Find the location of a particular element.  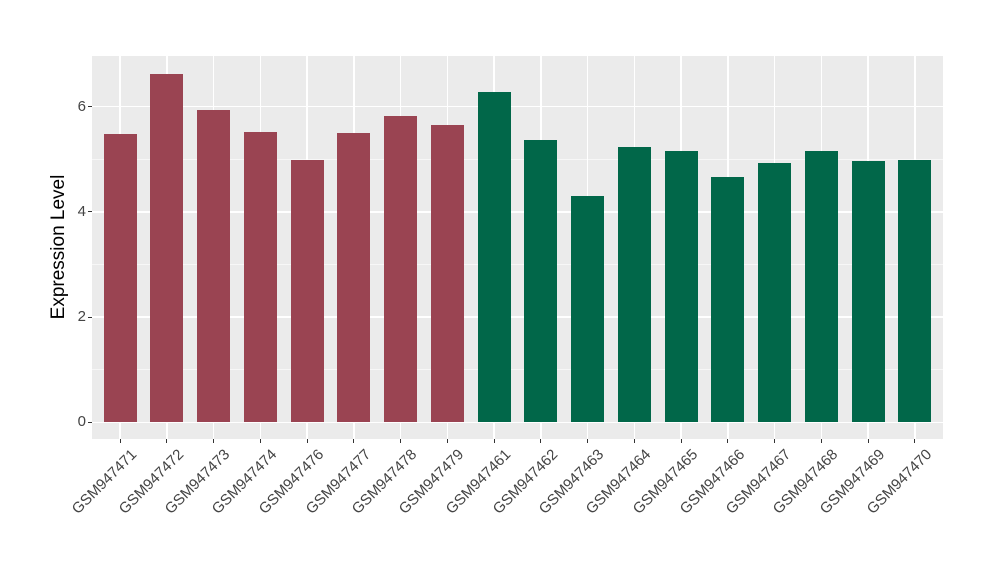

y-tick-label: 2 is located at coordinates (81, 317).